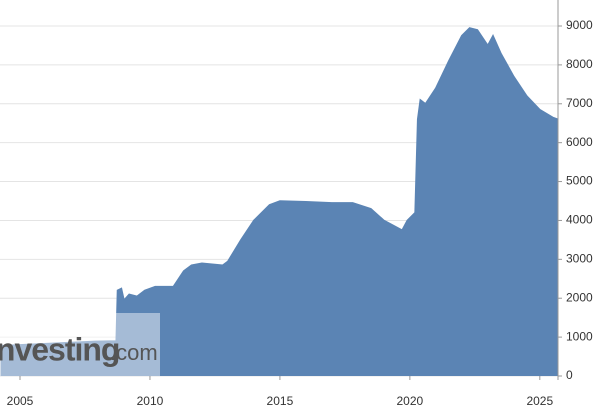  I want to click on y-tick-label: 6000, so click(579, 142).